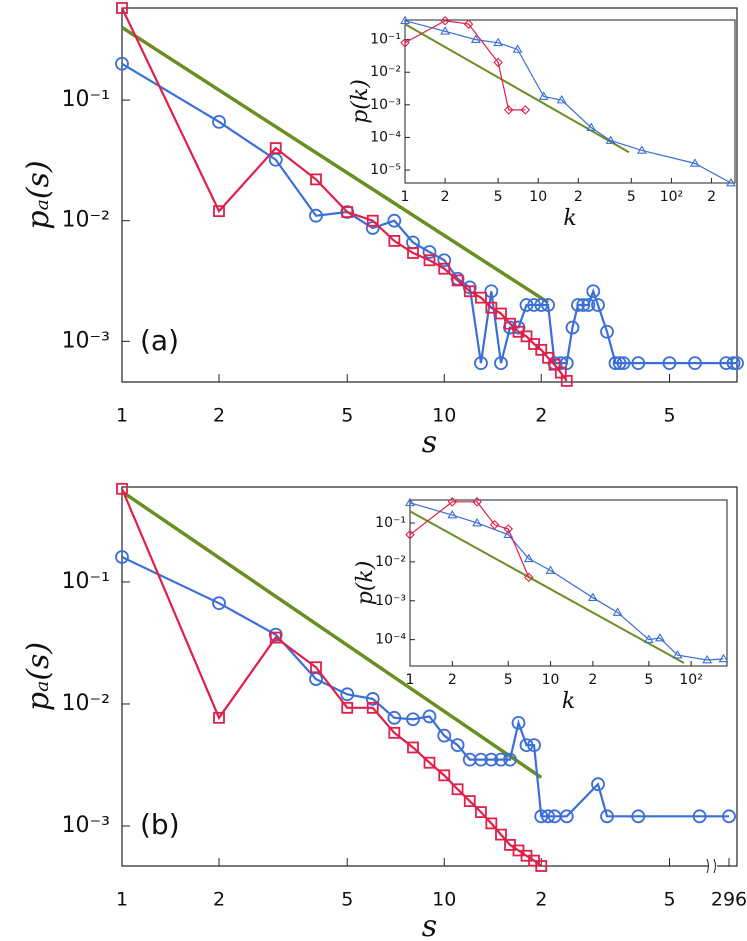 Image resolution: width=747 pixels, height=941 pixels. Describe the element at coordinates (385, 170) in the screenshot. I see `y-tick-label: 10⁻⁵` at that location.